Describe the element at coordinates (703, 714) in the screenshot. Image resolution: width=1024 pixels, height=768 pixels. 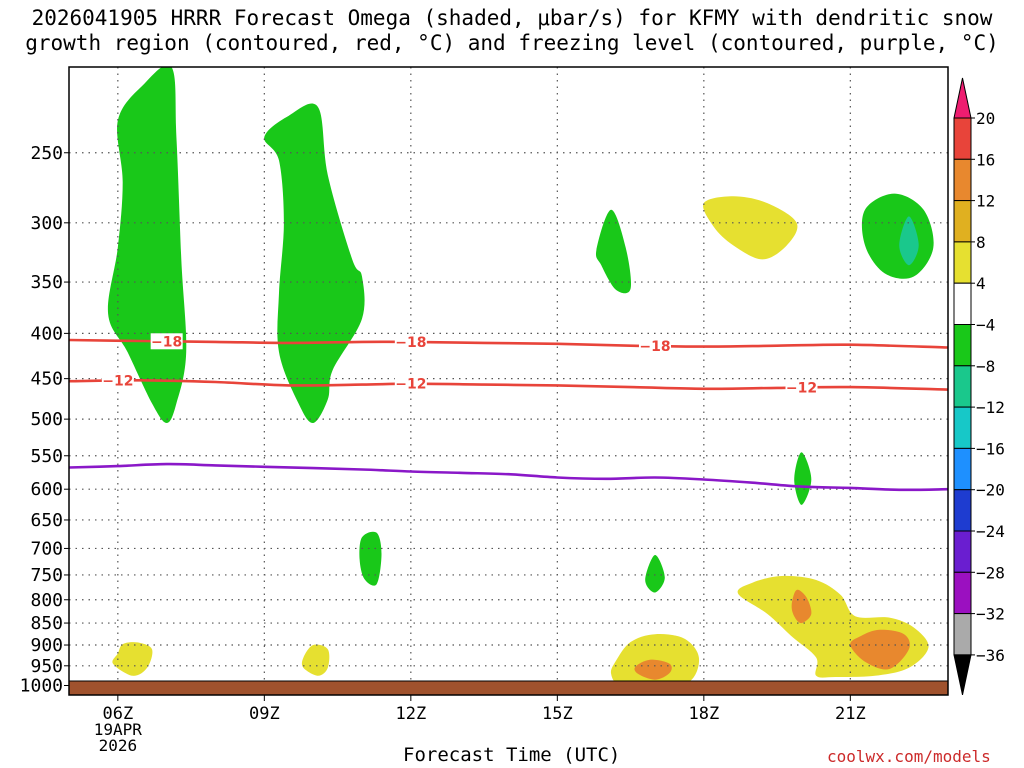
I see `x-tick-label: 18Z` at that location.